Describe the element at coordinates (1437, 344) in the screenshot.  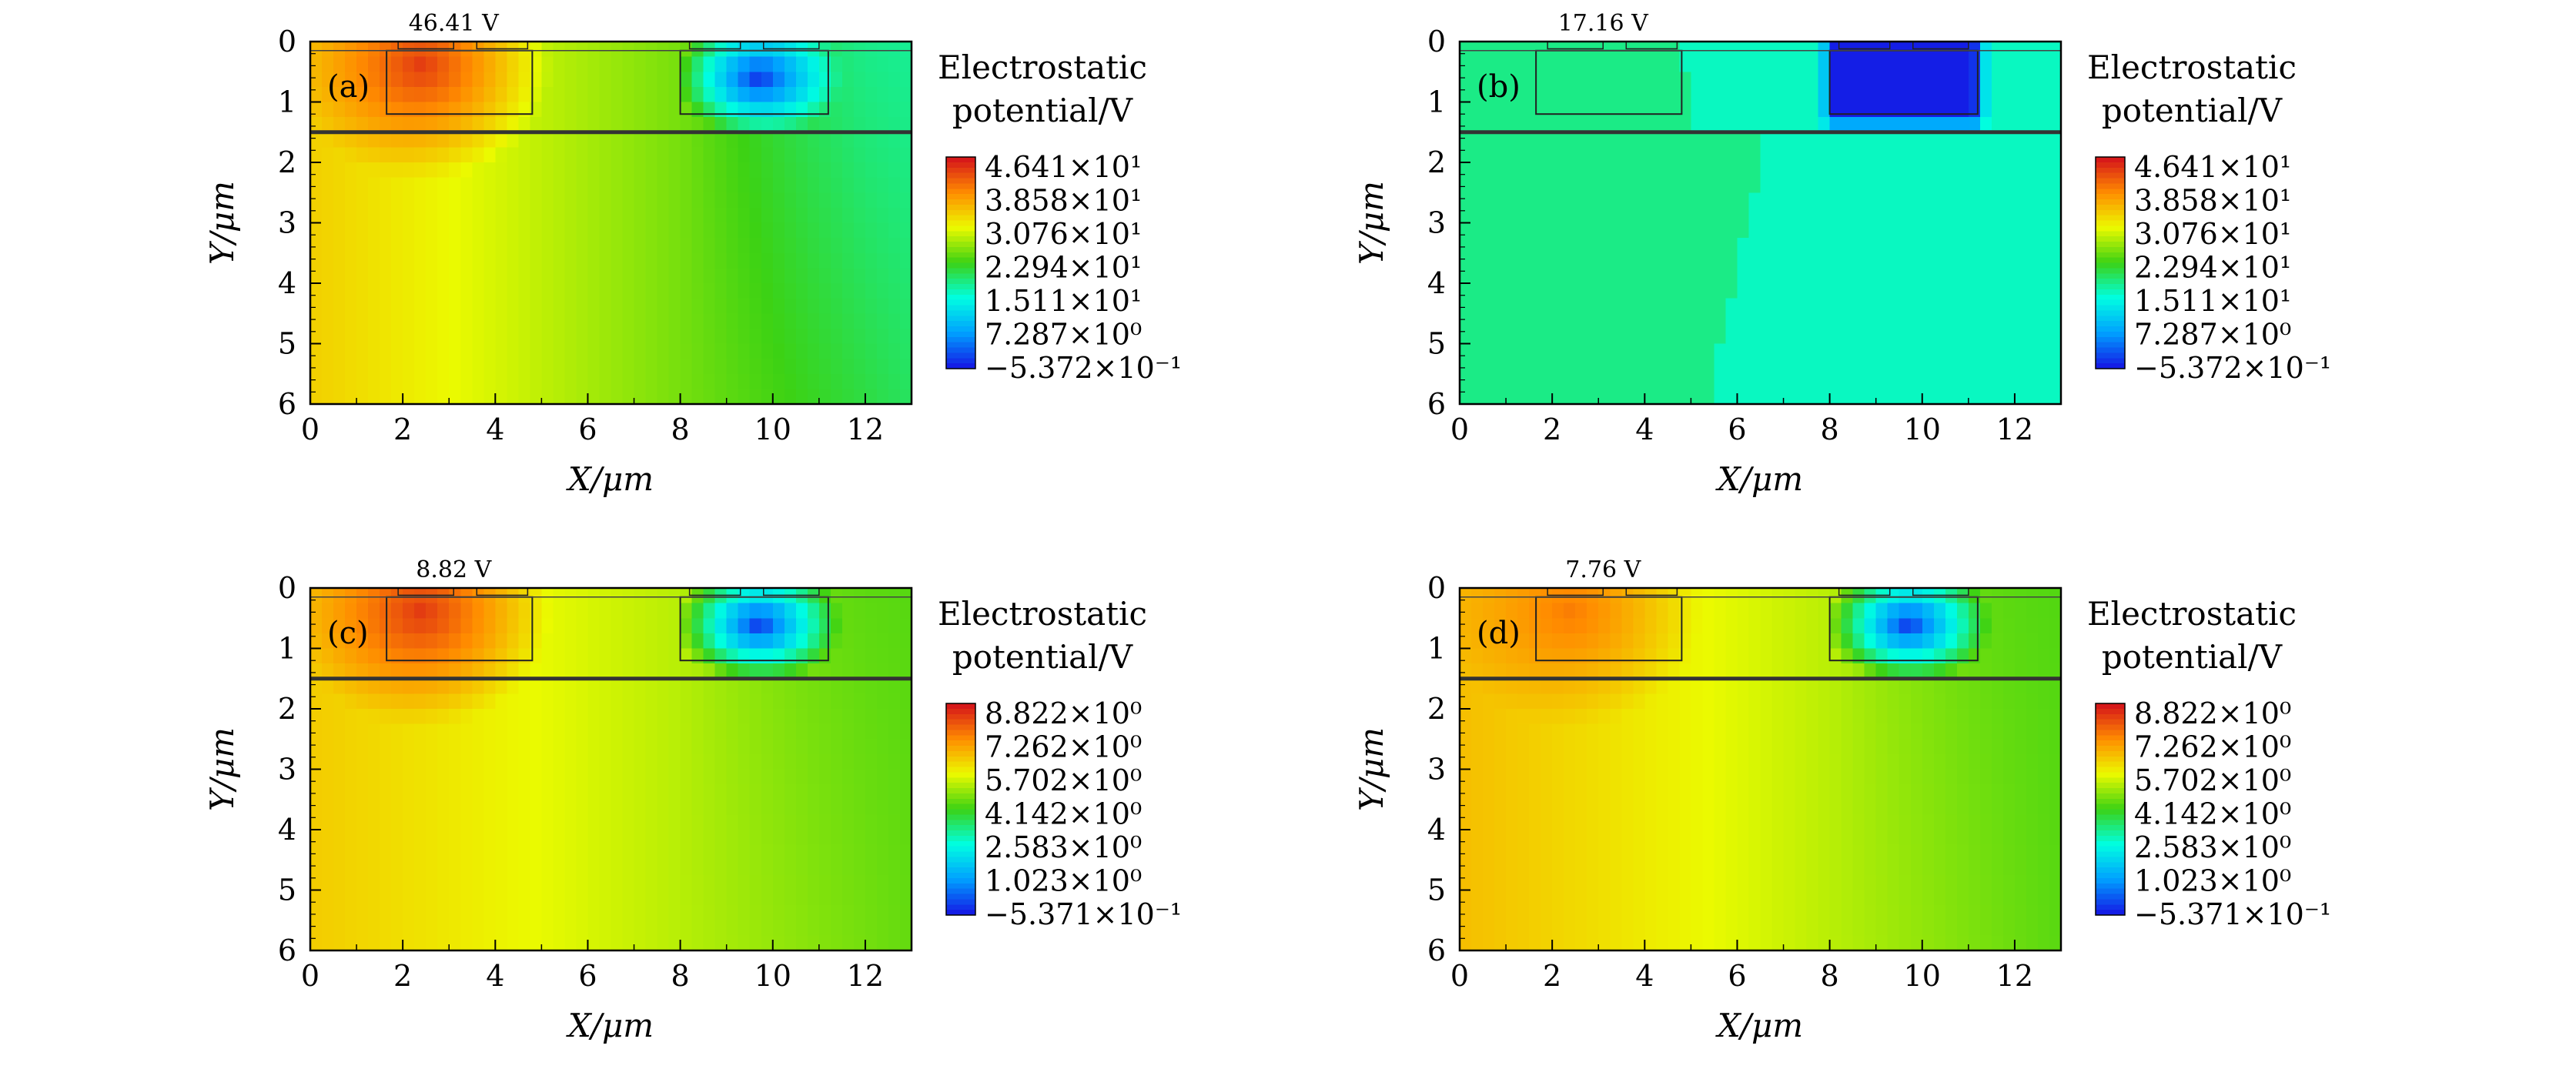
I see `y-tick-label: 5` at that location.